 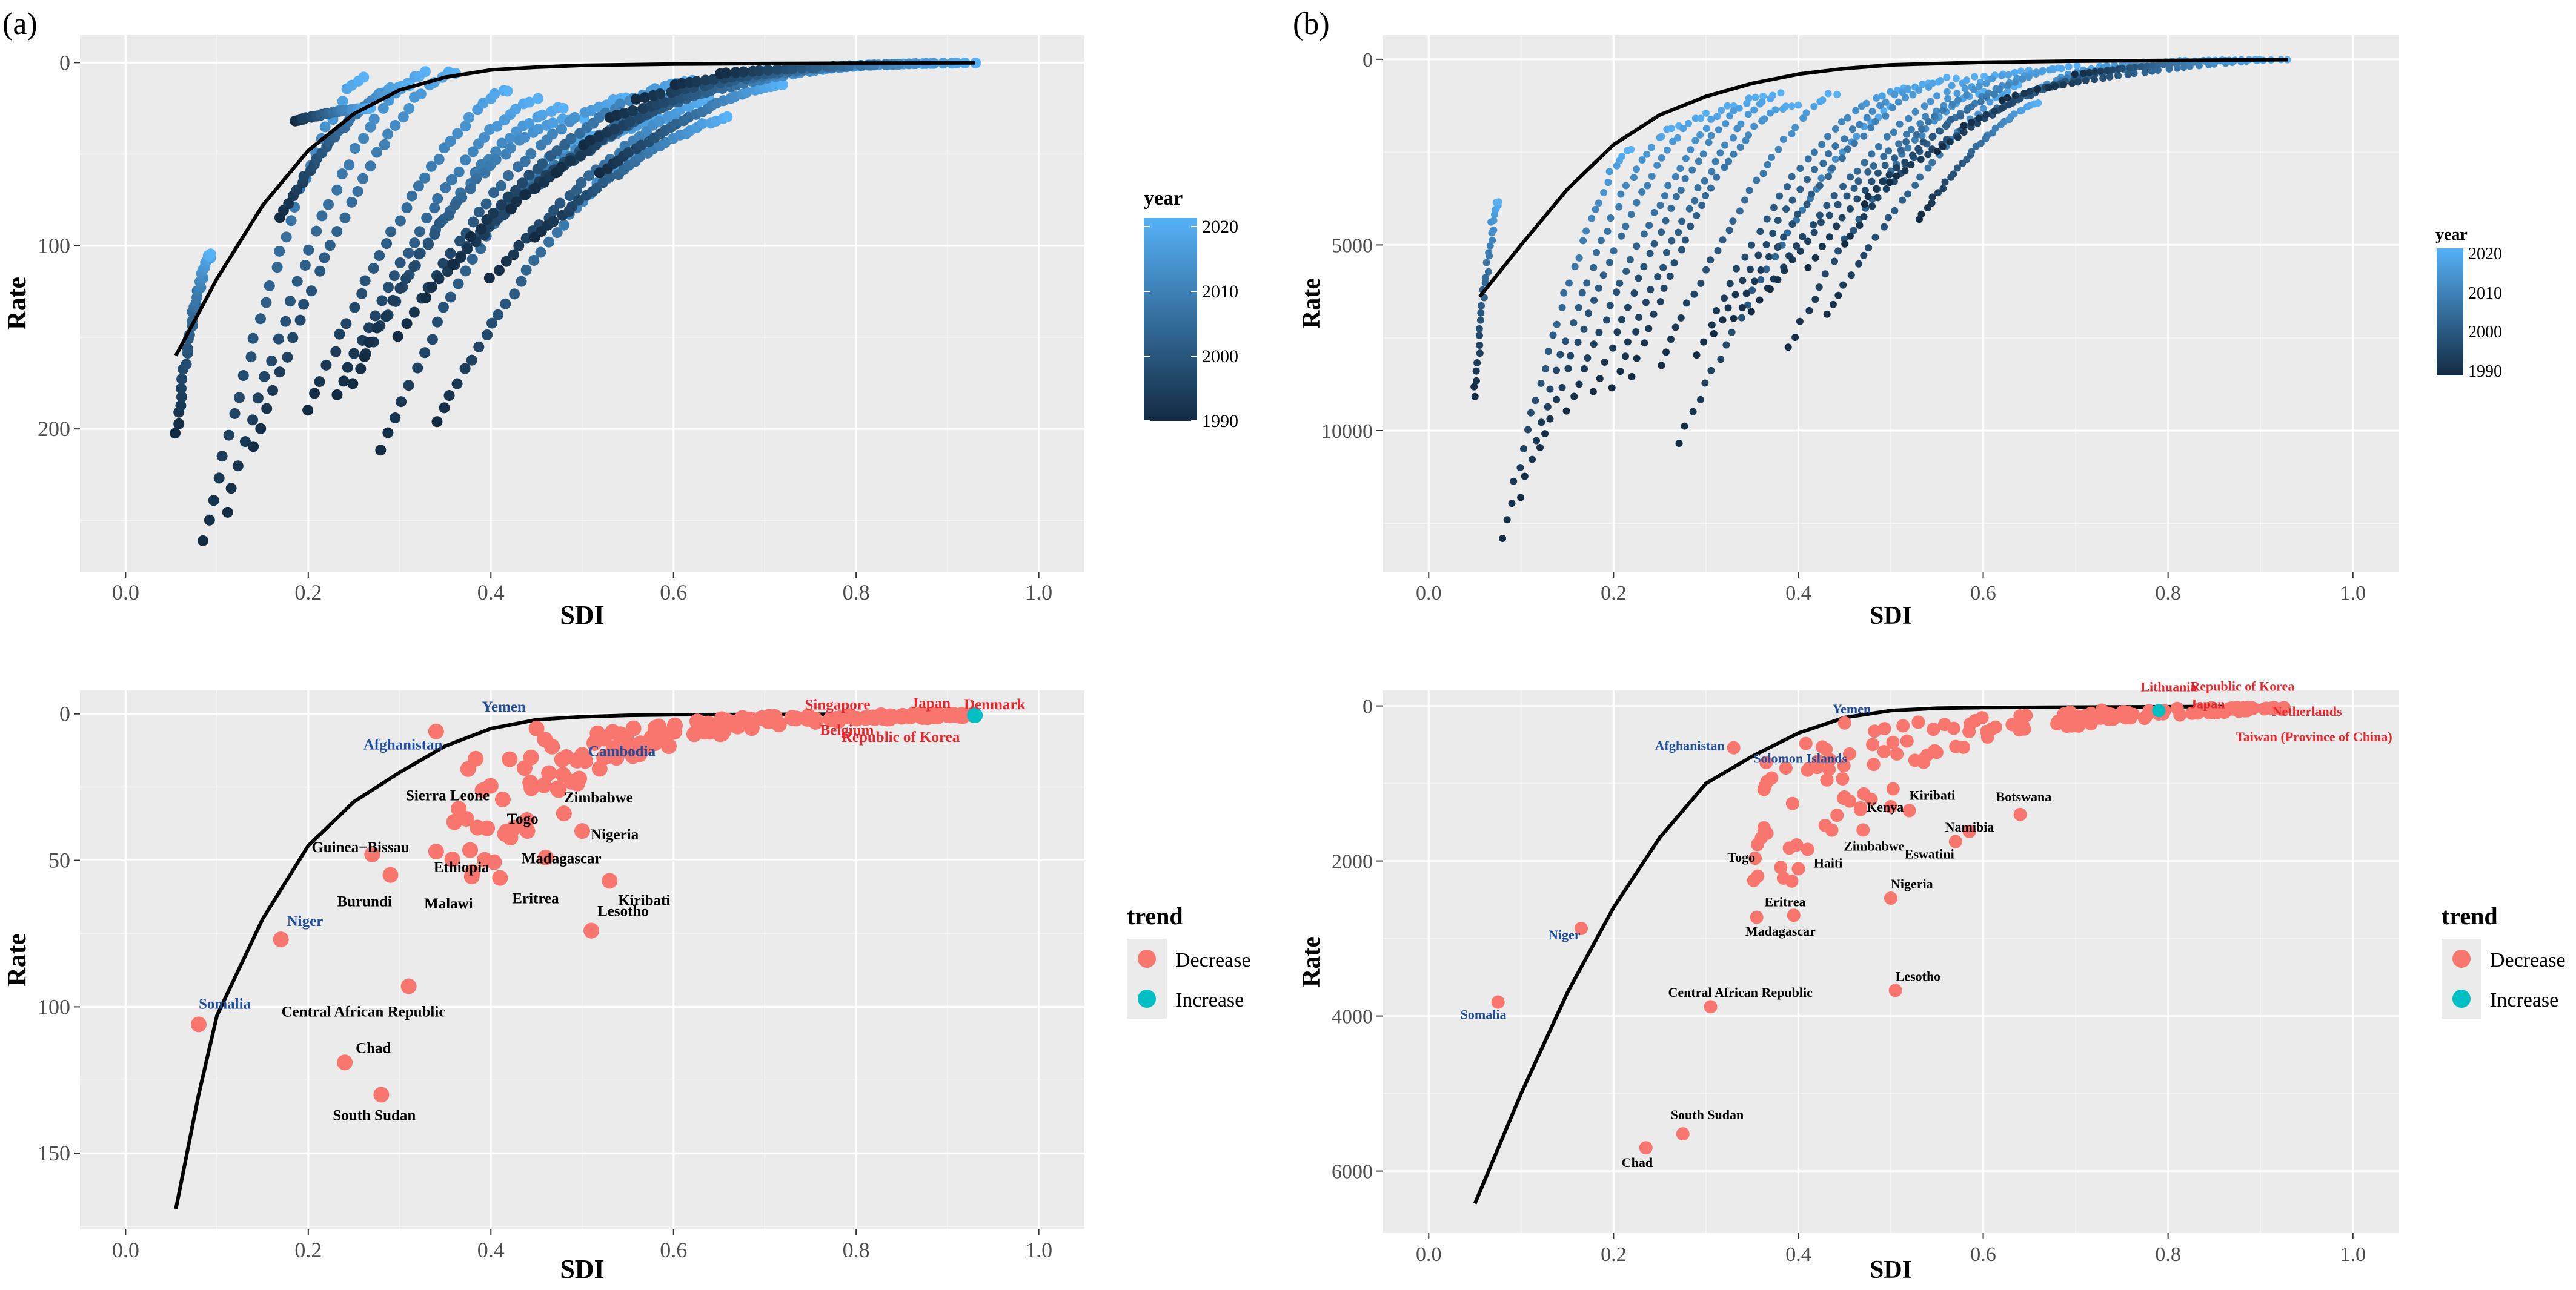 What do you see at coordinates (622, 751) in the screenshot?
I see `point-label-cambodia: Cambodia` at bounding box center [622, 751].